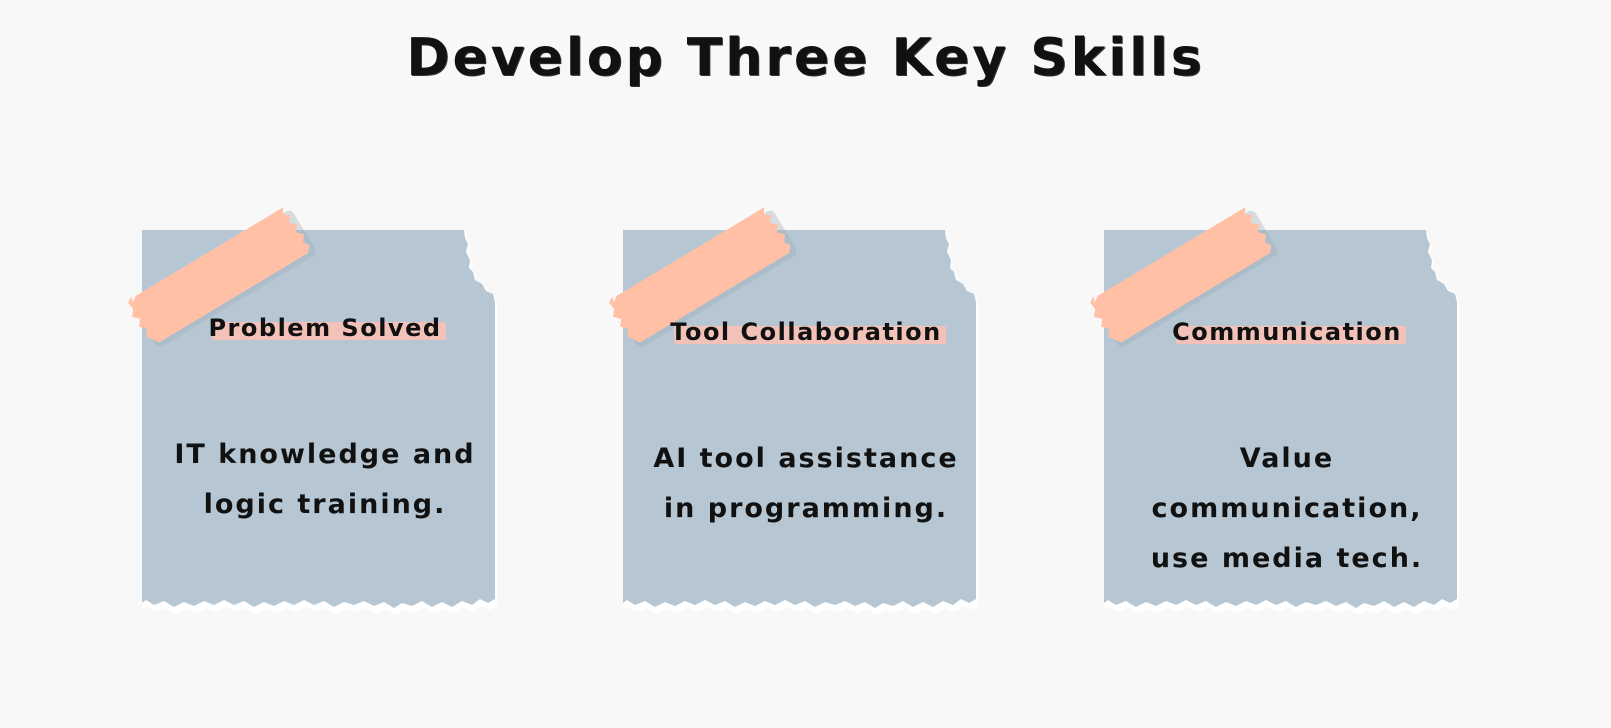 The width and height of the screenshot is (1611, 728). What do you see at coordinates (1287, 558) in the screenshot?
I see `card-body-line: use media tech.` at bounding box center [1287, 558].